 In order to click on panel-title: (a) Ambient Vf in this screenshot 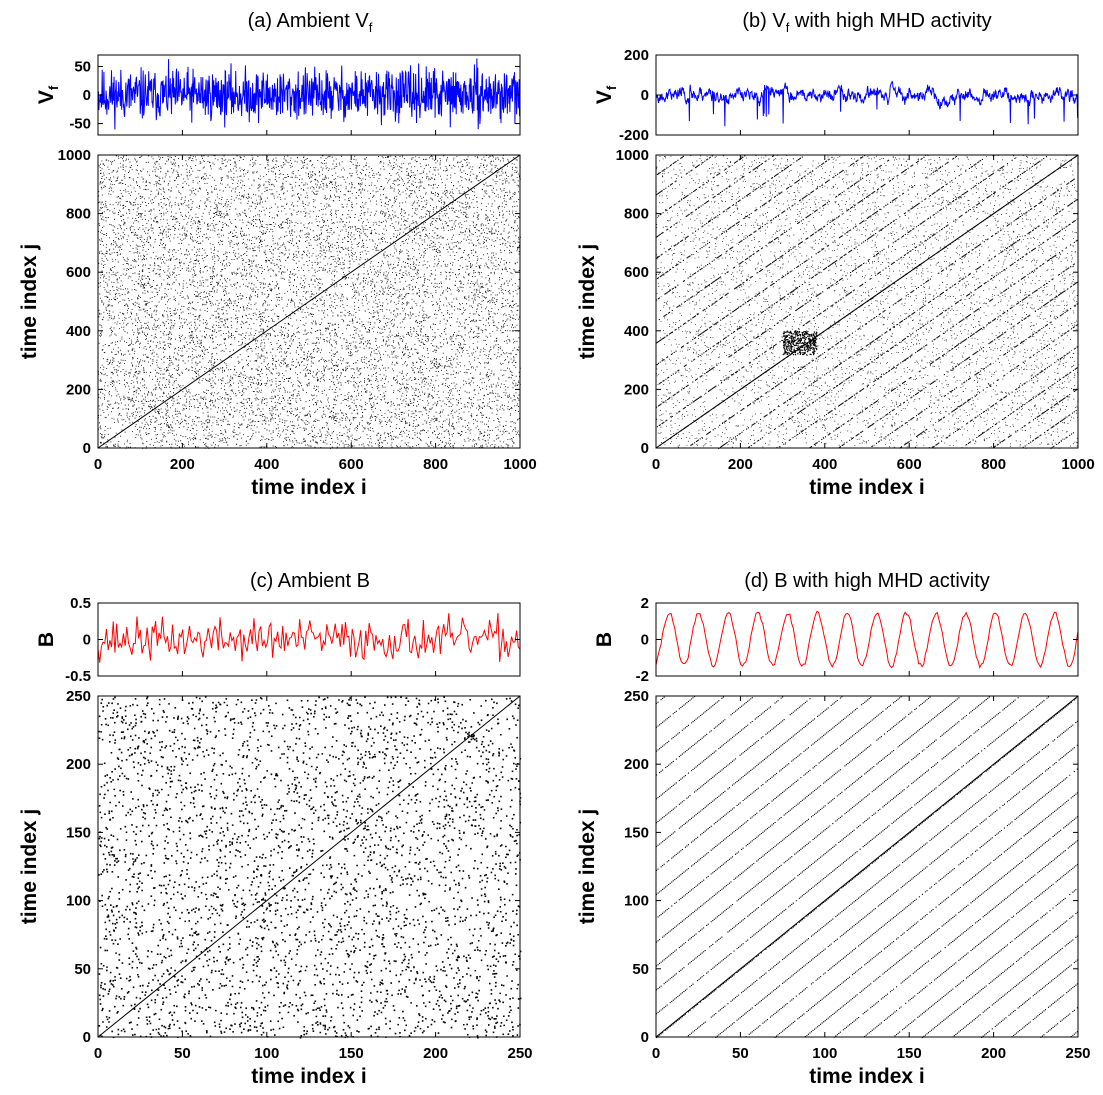, I will do `click(310, 22)`.